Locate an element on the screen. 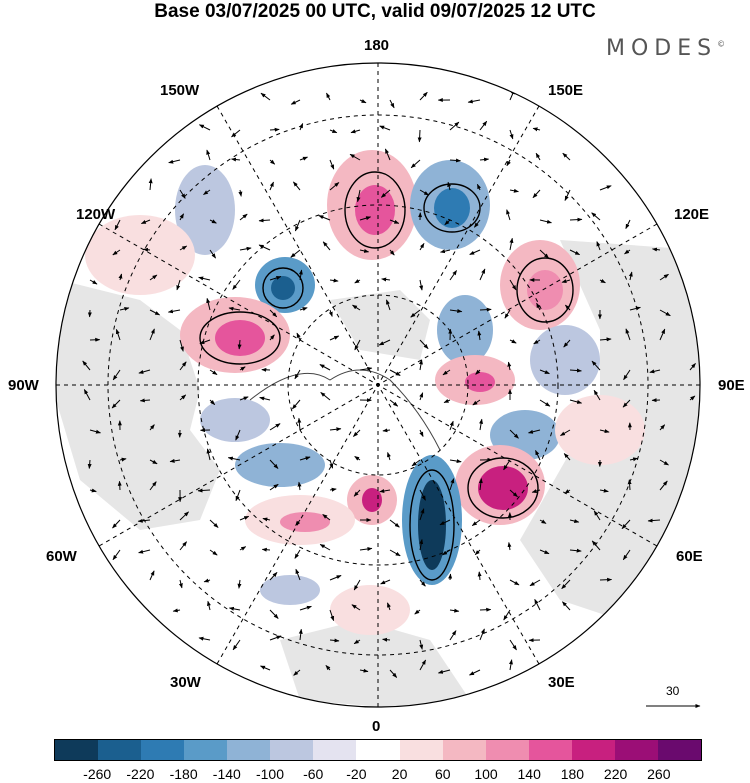 The width and height of the screenshot is (750, 783). lon-label-60e: 60E is located at coordinates (689, 556).